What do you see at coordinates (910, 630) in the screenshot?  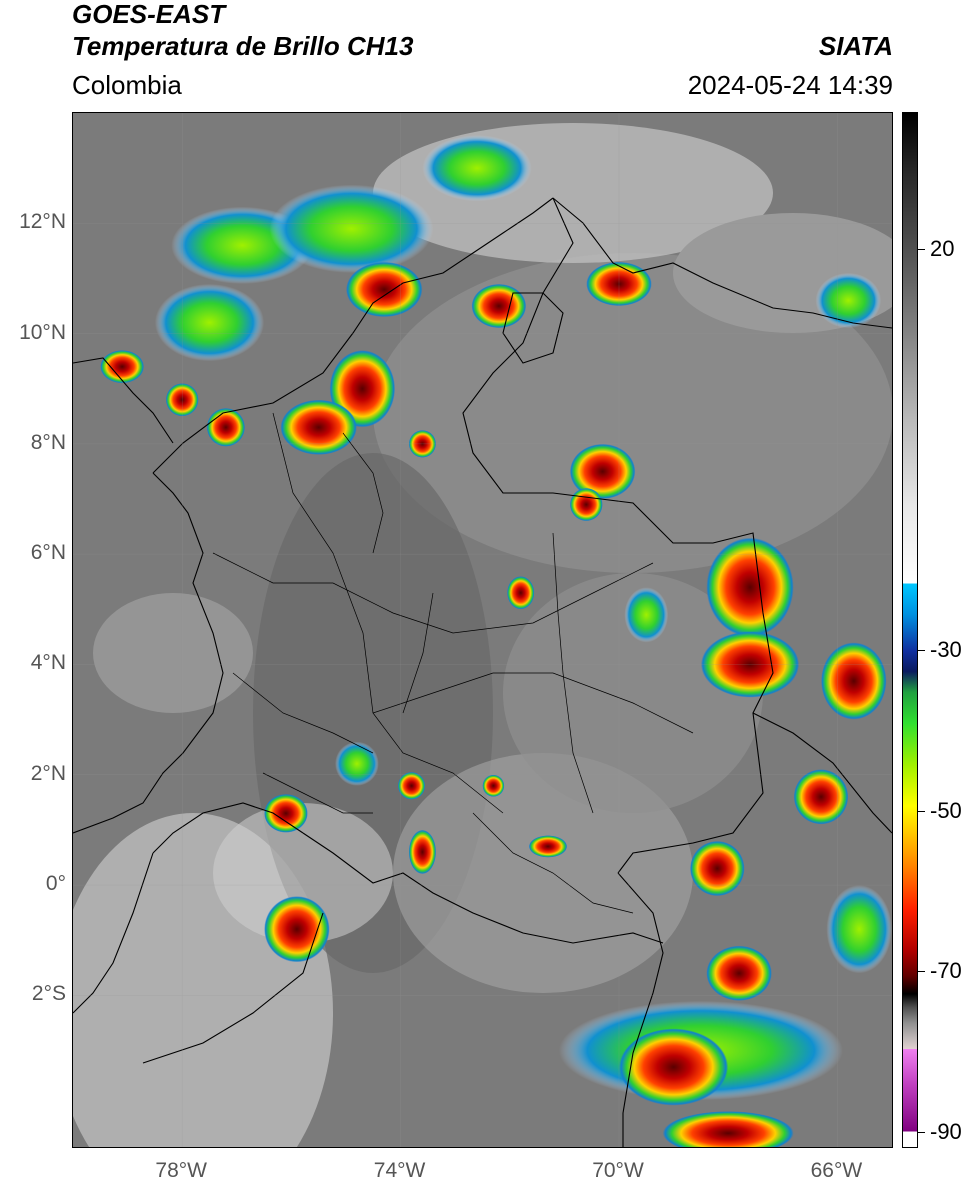 I see `temperature-colorbar` at bounding box center [910, 630].